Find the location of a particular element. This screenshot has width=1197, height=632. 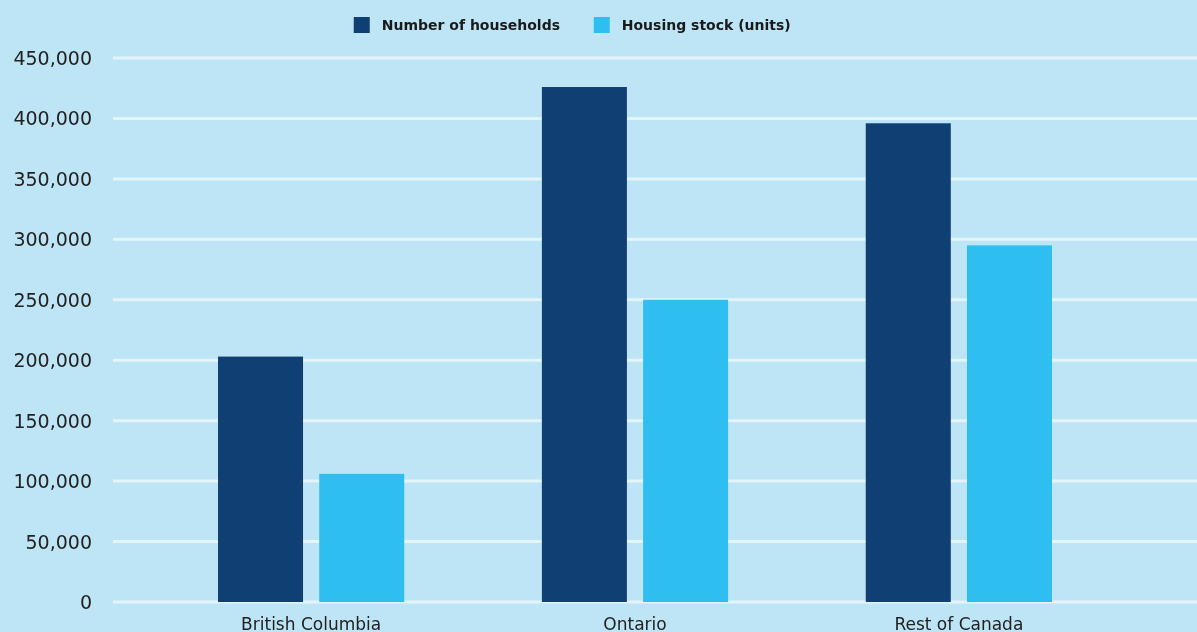

legend-label: Housing stock (units) is located at coordinates (706, 25).